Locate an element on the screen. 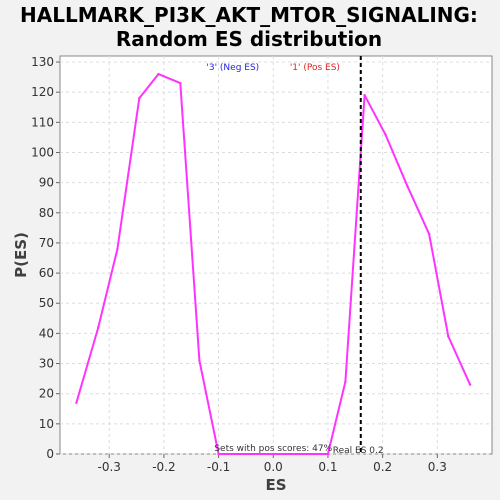  x-axis-label: ES is located at coordinates (275, 485).